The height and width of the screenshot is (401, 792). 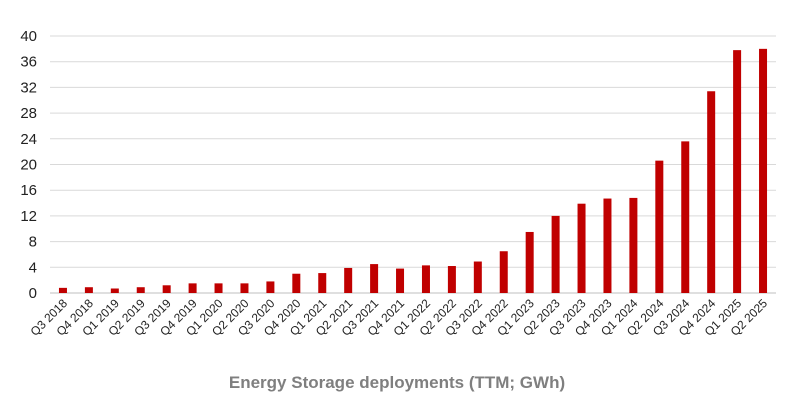 What do you see at coordinates (28, 62) in the screenshot?
I see `y-tick-label: 36` at bounding box center [28, 62].